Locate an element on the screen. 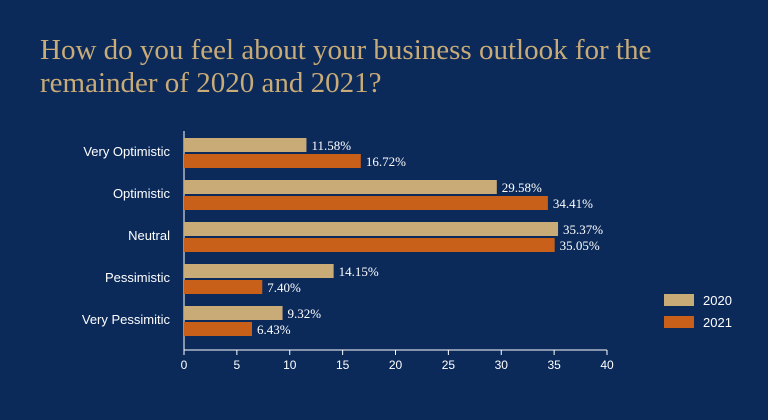 This screenshot has width=768, height=420. data-label: 34.41% is located at coordinates (573, 203).